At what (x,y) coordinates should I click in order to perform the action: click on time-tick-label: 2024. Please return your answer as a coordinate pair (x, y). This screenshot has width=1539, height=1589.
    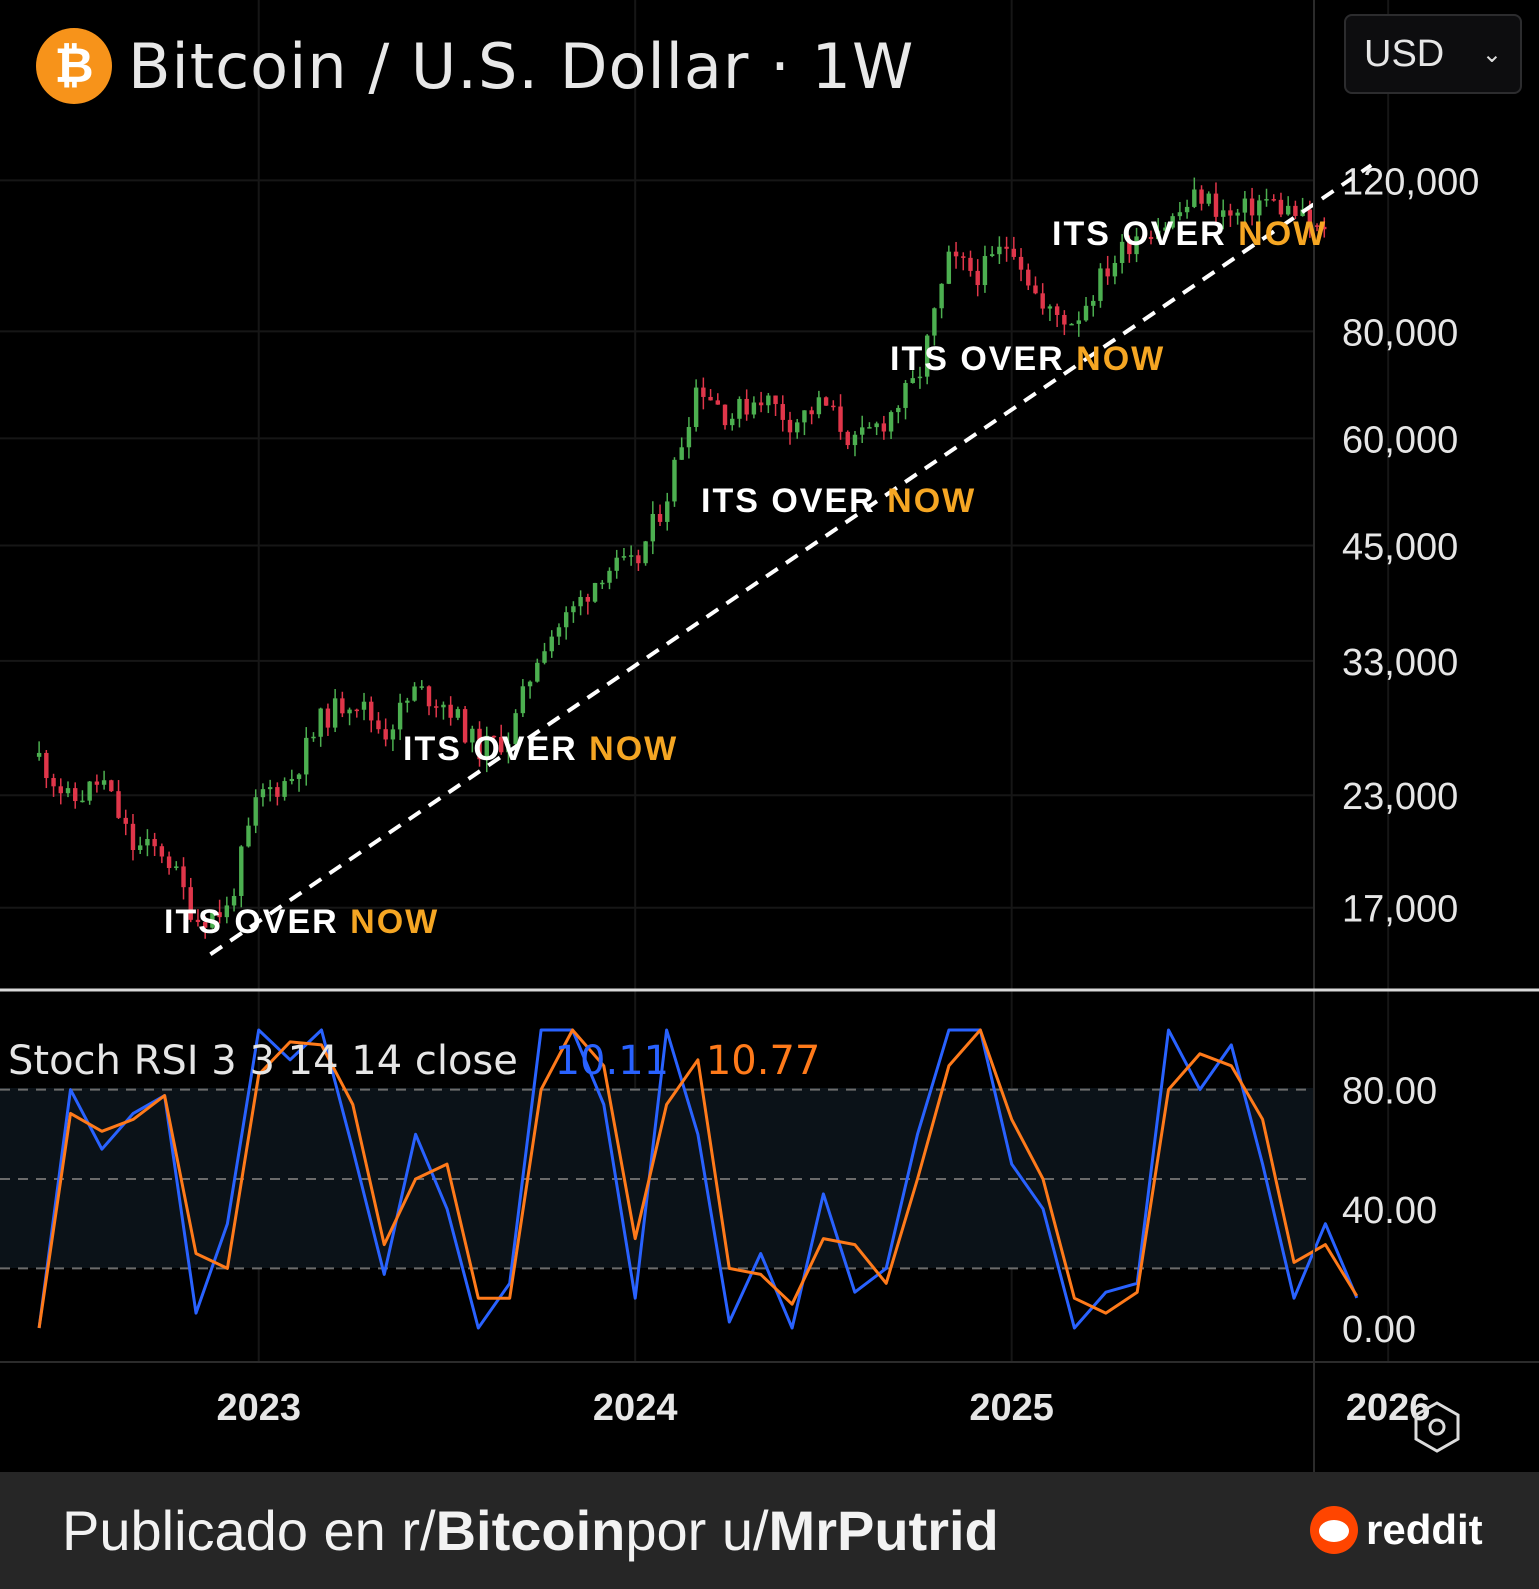
    Looking at the image, I should click on (635, 1408).